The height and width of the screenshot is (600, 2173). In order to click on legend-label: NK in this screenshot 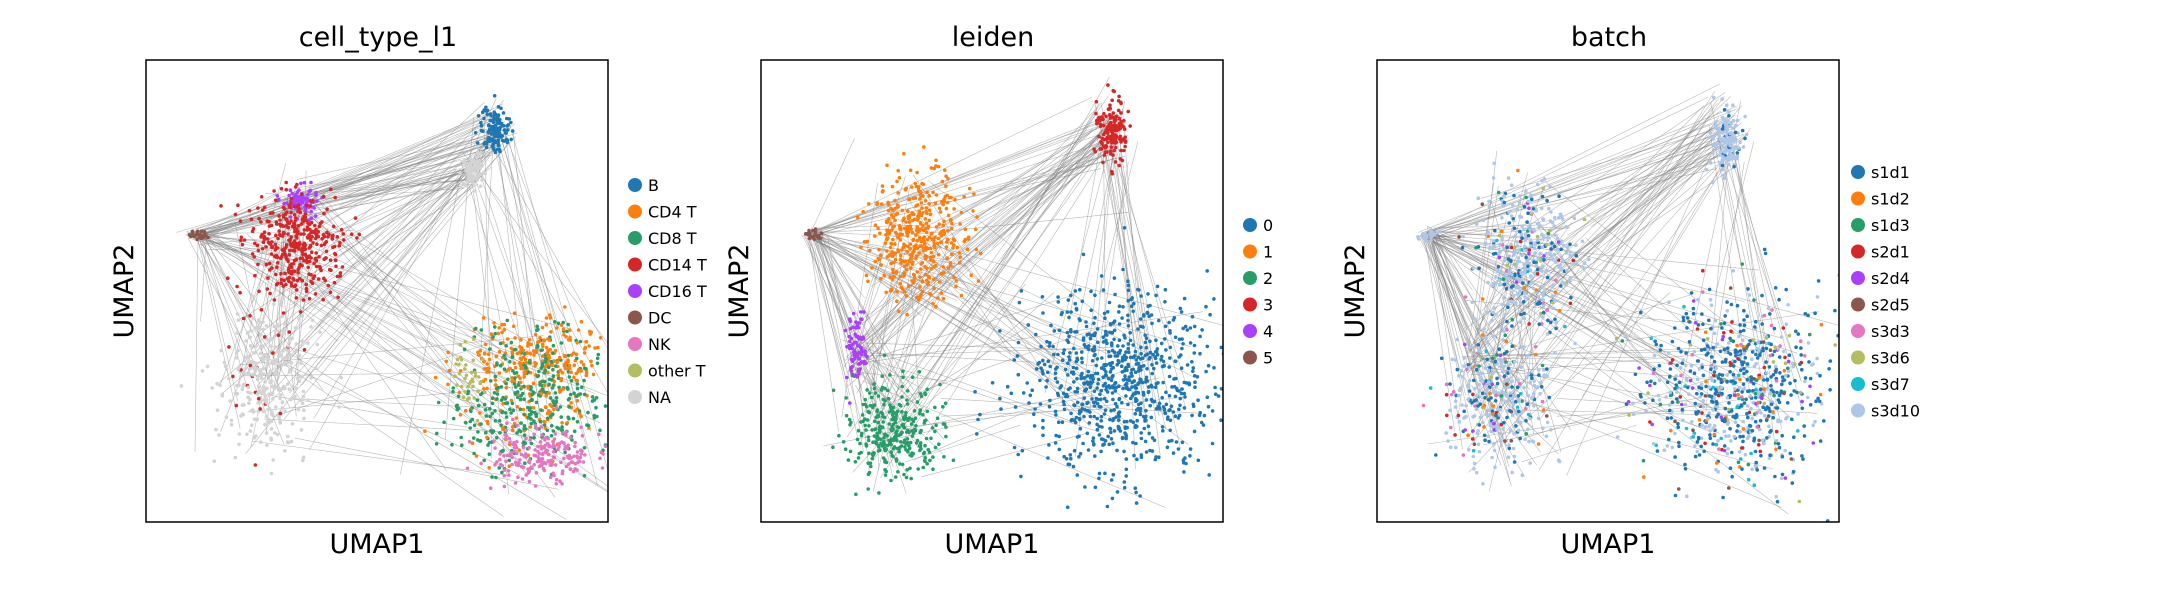, I will do `click(659, 344)`.